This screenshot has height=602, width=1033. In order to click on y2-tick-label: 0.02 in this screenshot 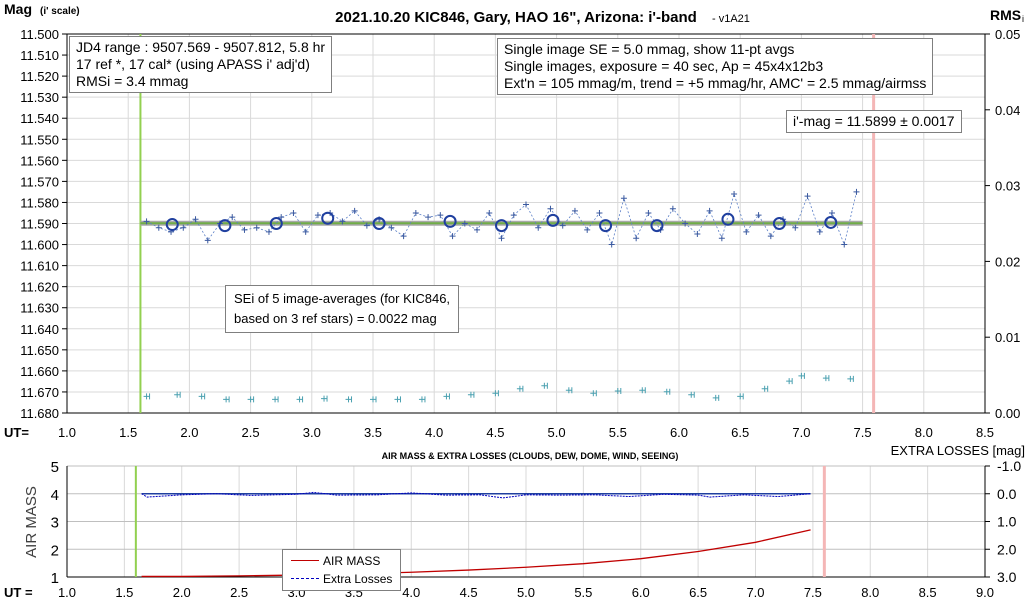, I will do `click(1007, 261)`.